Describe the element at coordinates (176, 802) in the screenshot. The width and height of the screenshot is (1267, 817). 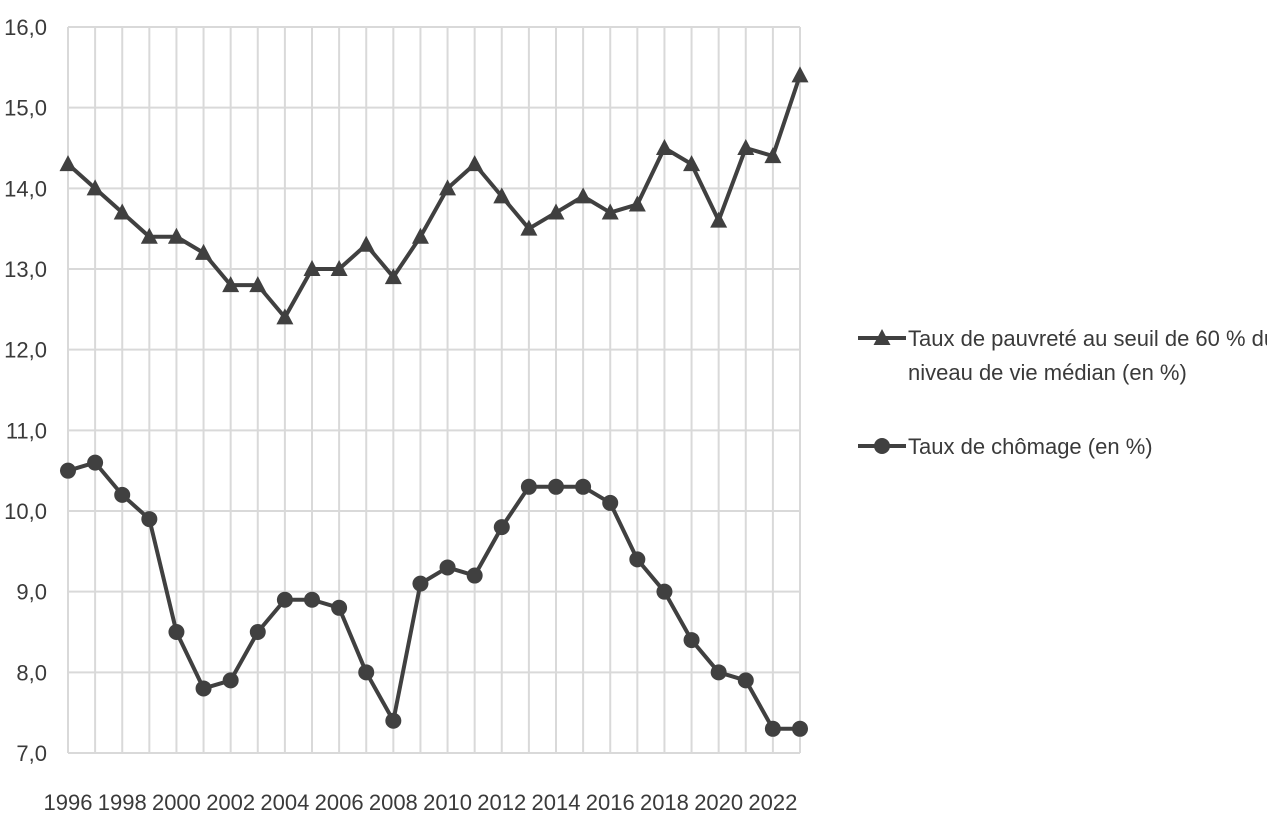
I see `x-tick-label: 2000` at that location.